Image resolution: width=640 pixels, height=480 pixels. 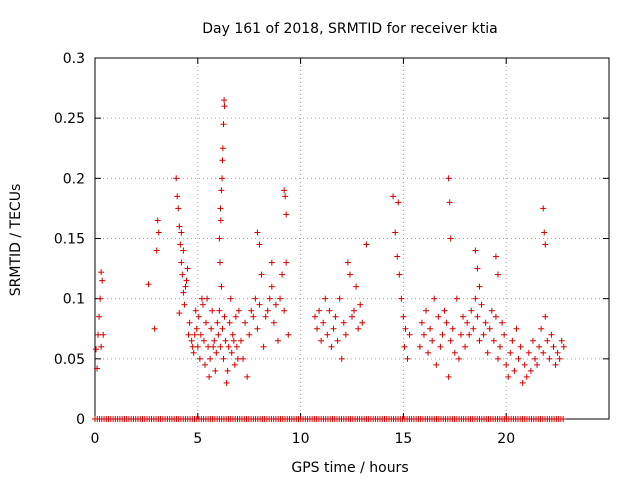 I want to click on y-tick-label: 0.05, so click(x=69, y=360).